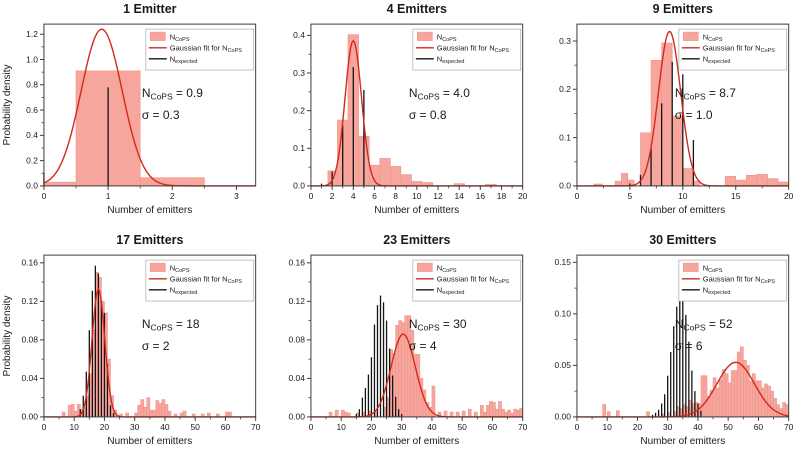 This screenshot has width=800, height=462. What do you see at coordinates (438, 196) in the screenshot?
I see `x-tick-label: 12` at bounding box center [438, 196].